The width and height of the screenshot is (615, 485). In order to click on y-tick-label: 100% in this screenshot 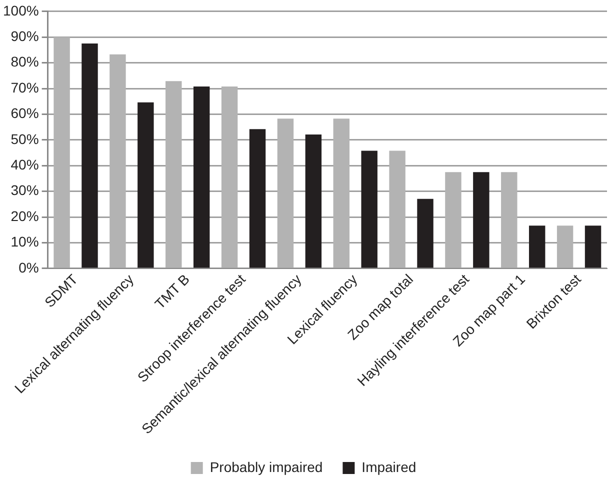, I will do `click(20, 10)`.